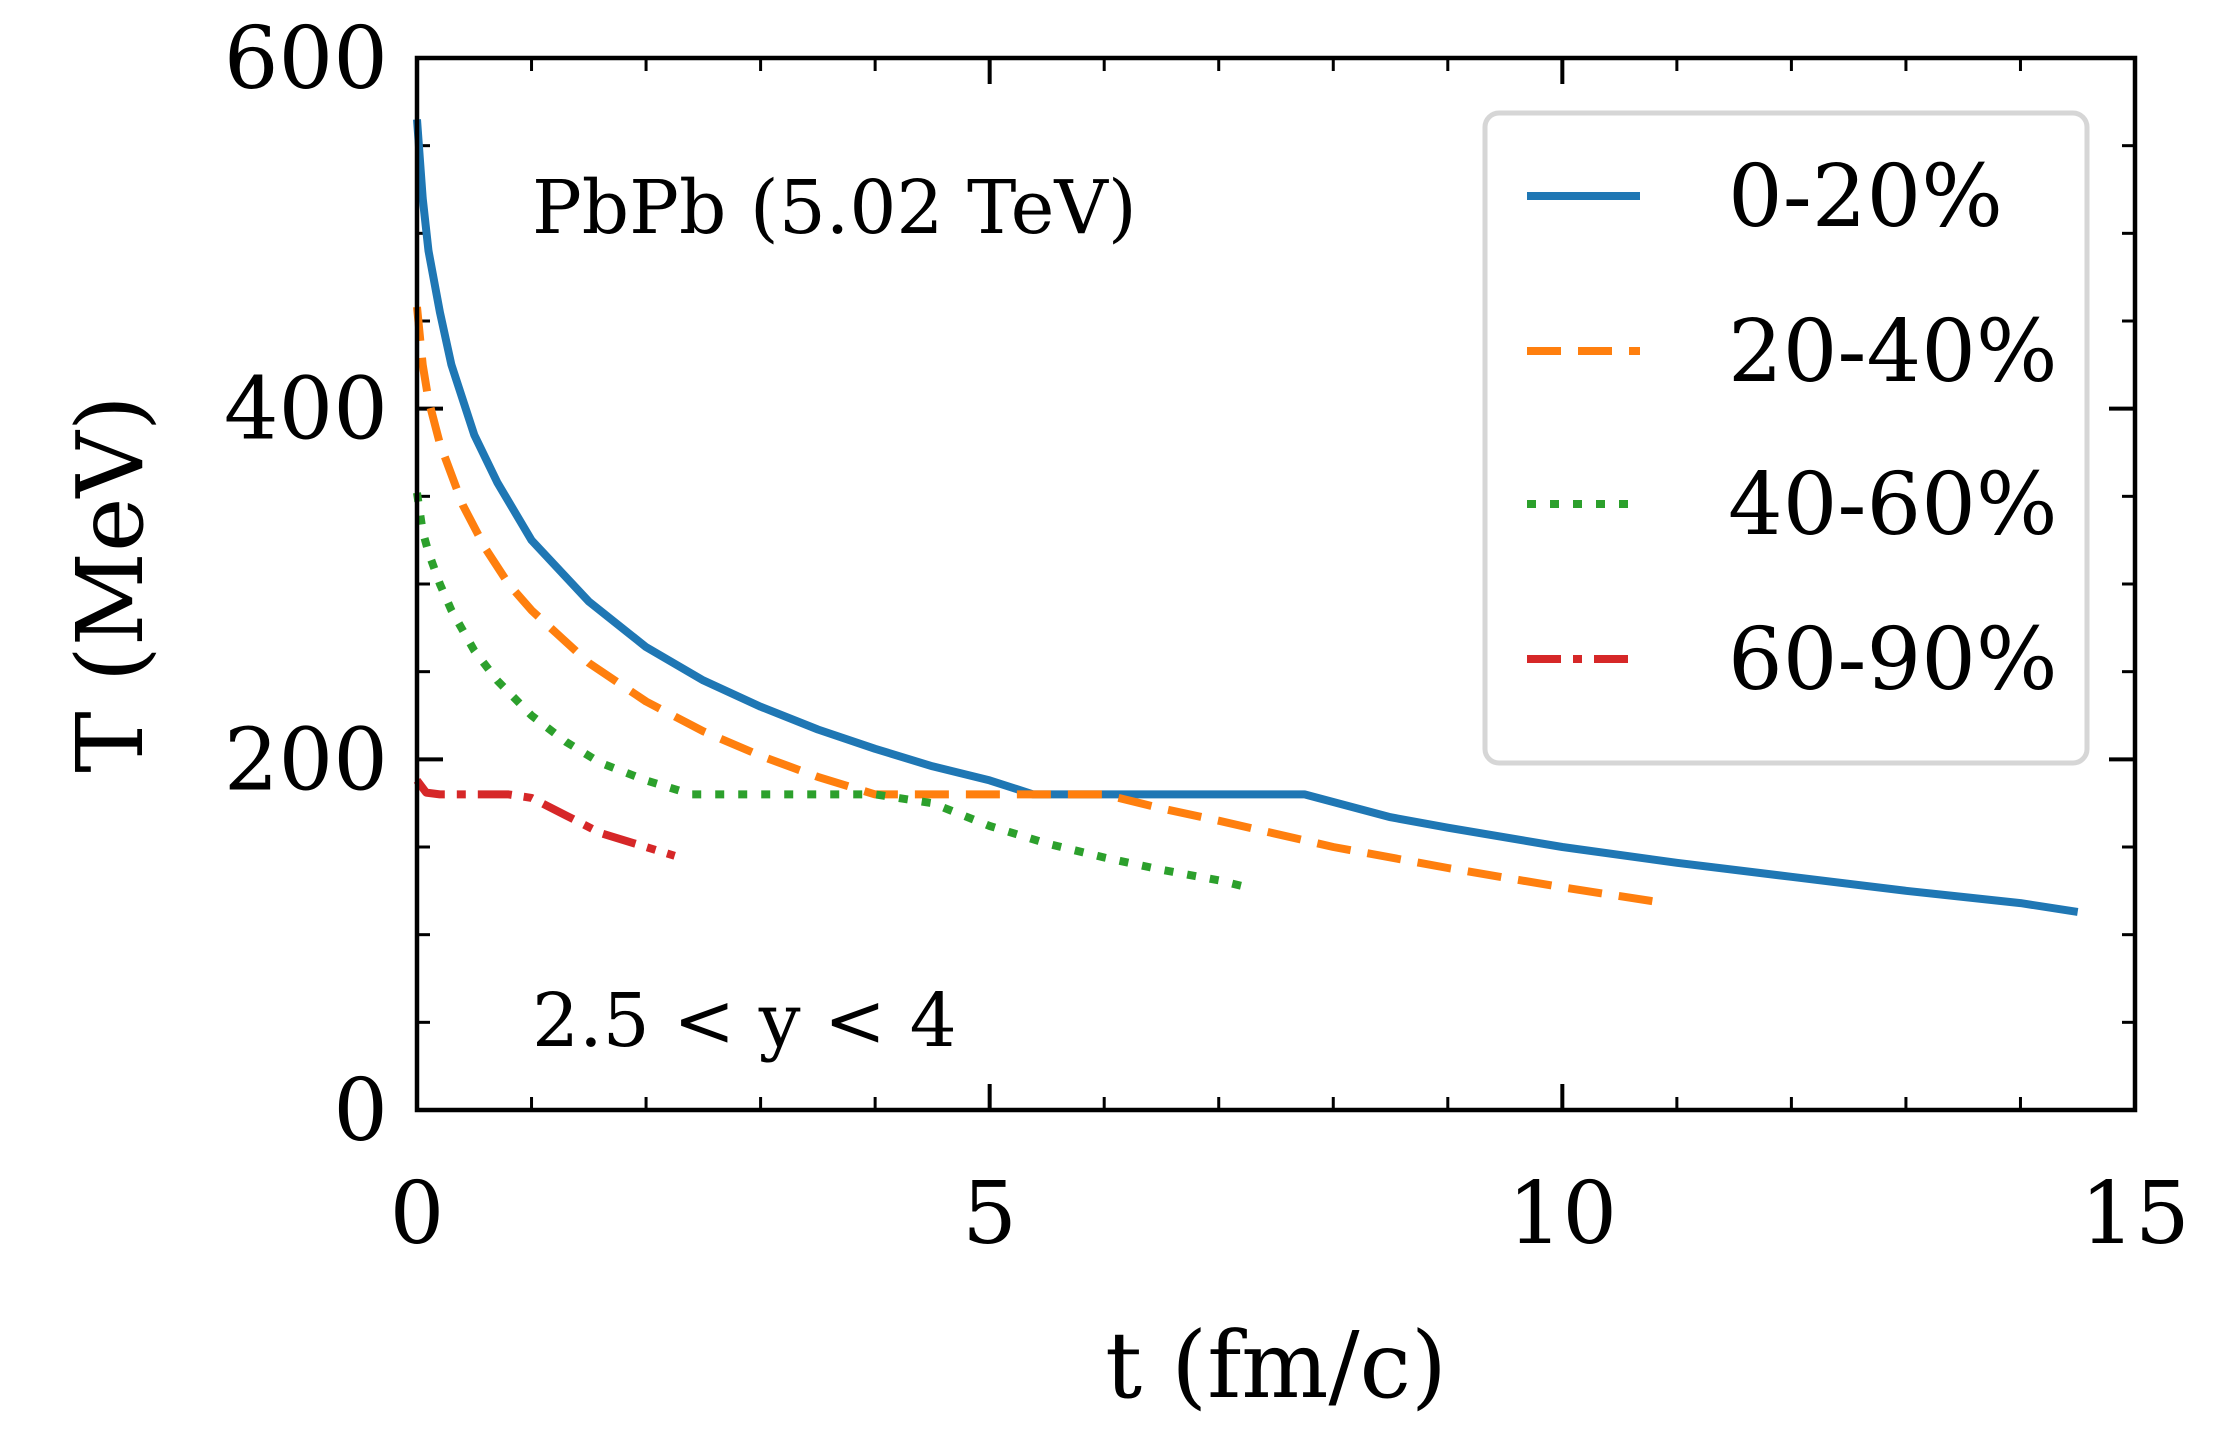 Image resolution: width=2215 pixels, height=1444 pixels. What do you see at coordinates (1893, 505) in the screenshot?
I see `legend-label-40-60: 40-60%` at bounding box center [1893, 505].